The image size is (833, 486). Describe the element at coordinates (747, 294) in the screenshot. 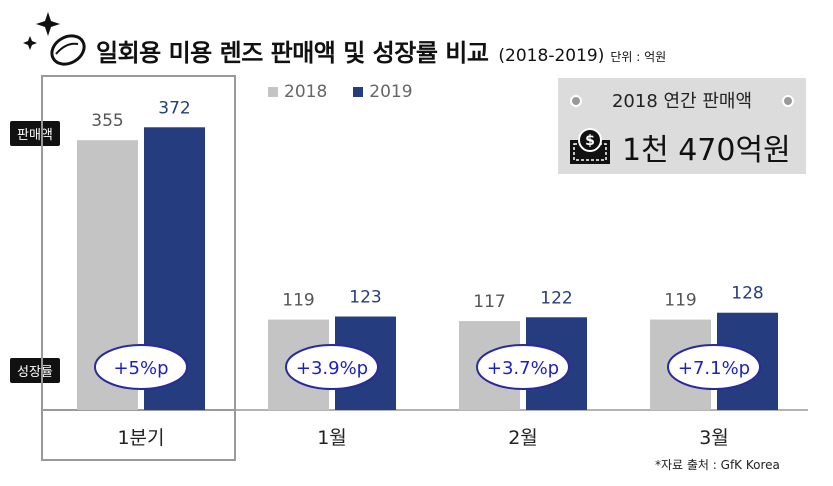

I see `data-label-2019-4: 128` at that location.